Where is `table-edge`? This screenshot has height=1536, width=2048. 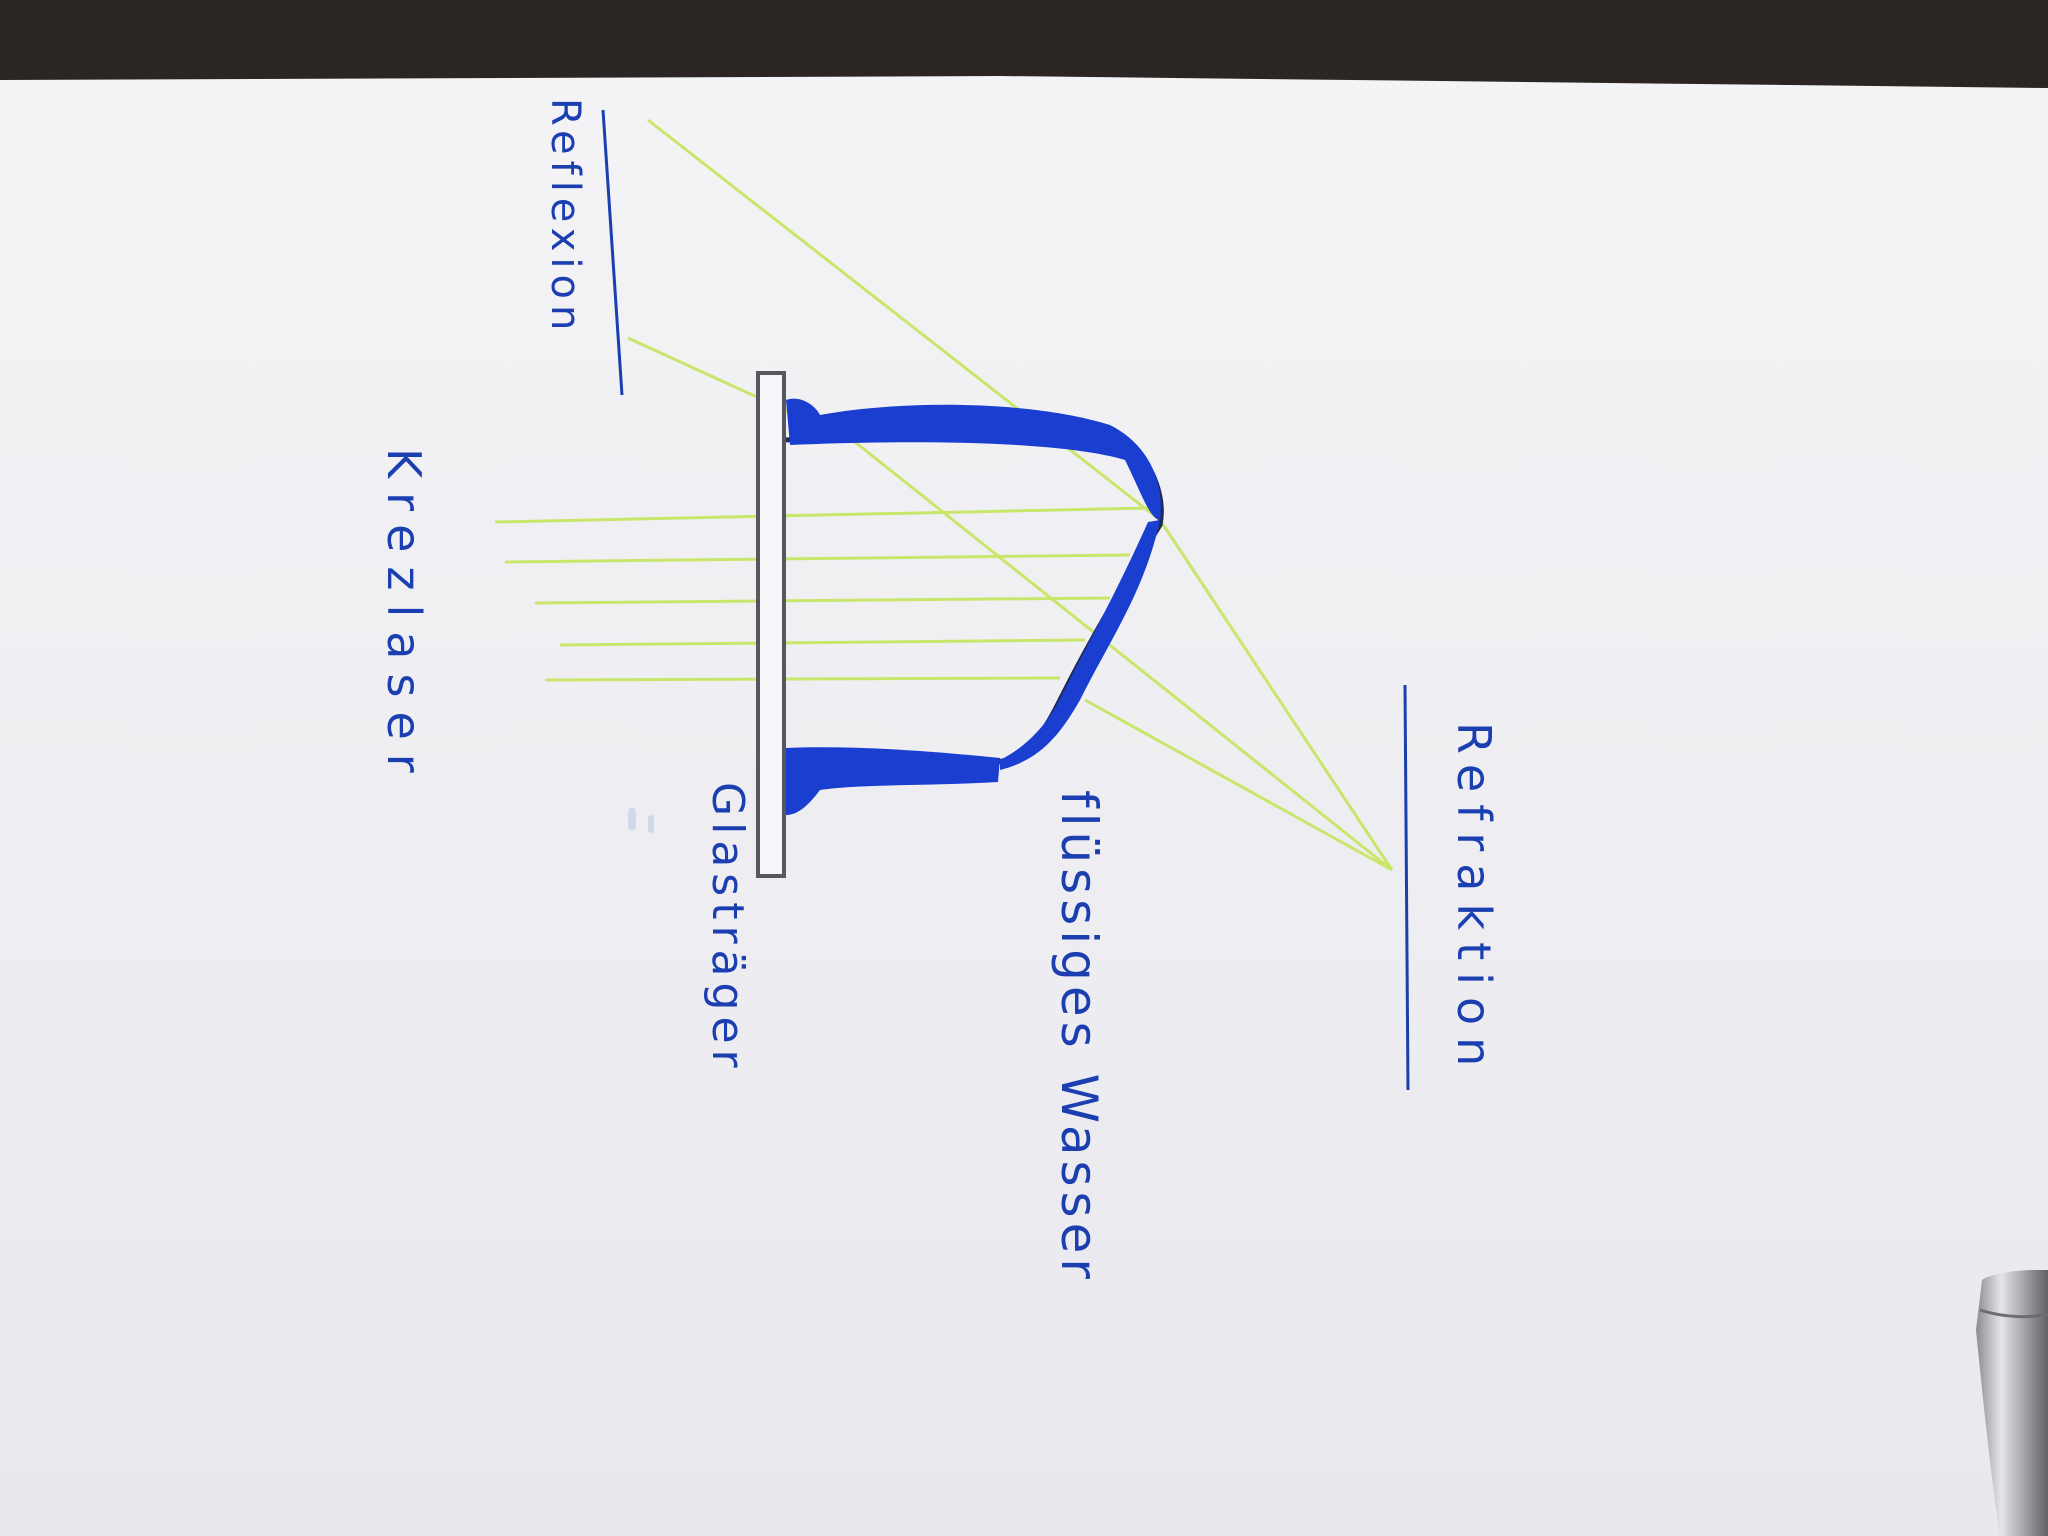 table-edge is located at coordinates (1024, 44).